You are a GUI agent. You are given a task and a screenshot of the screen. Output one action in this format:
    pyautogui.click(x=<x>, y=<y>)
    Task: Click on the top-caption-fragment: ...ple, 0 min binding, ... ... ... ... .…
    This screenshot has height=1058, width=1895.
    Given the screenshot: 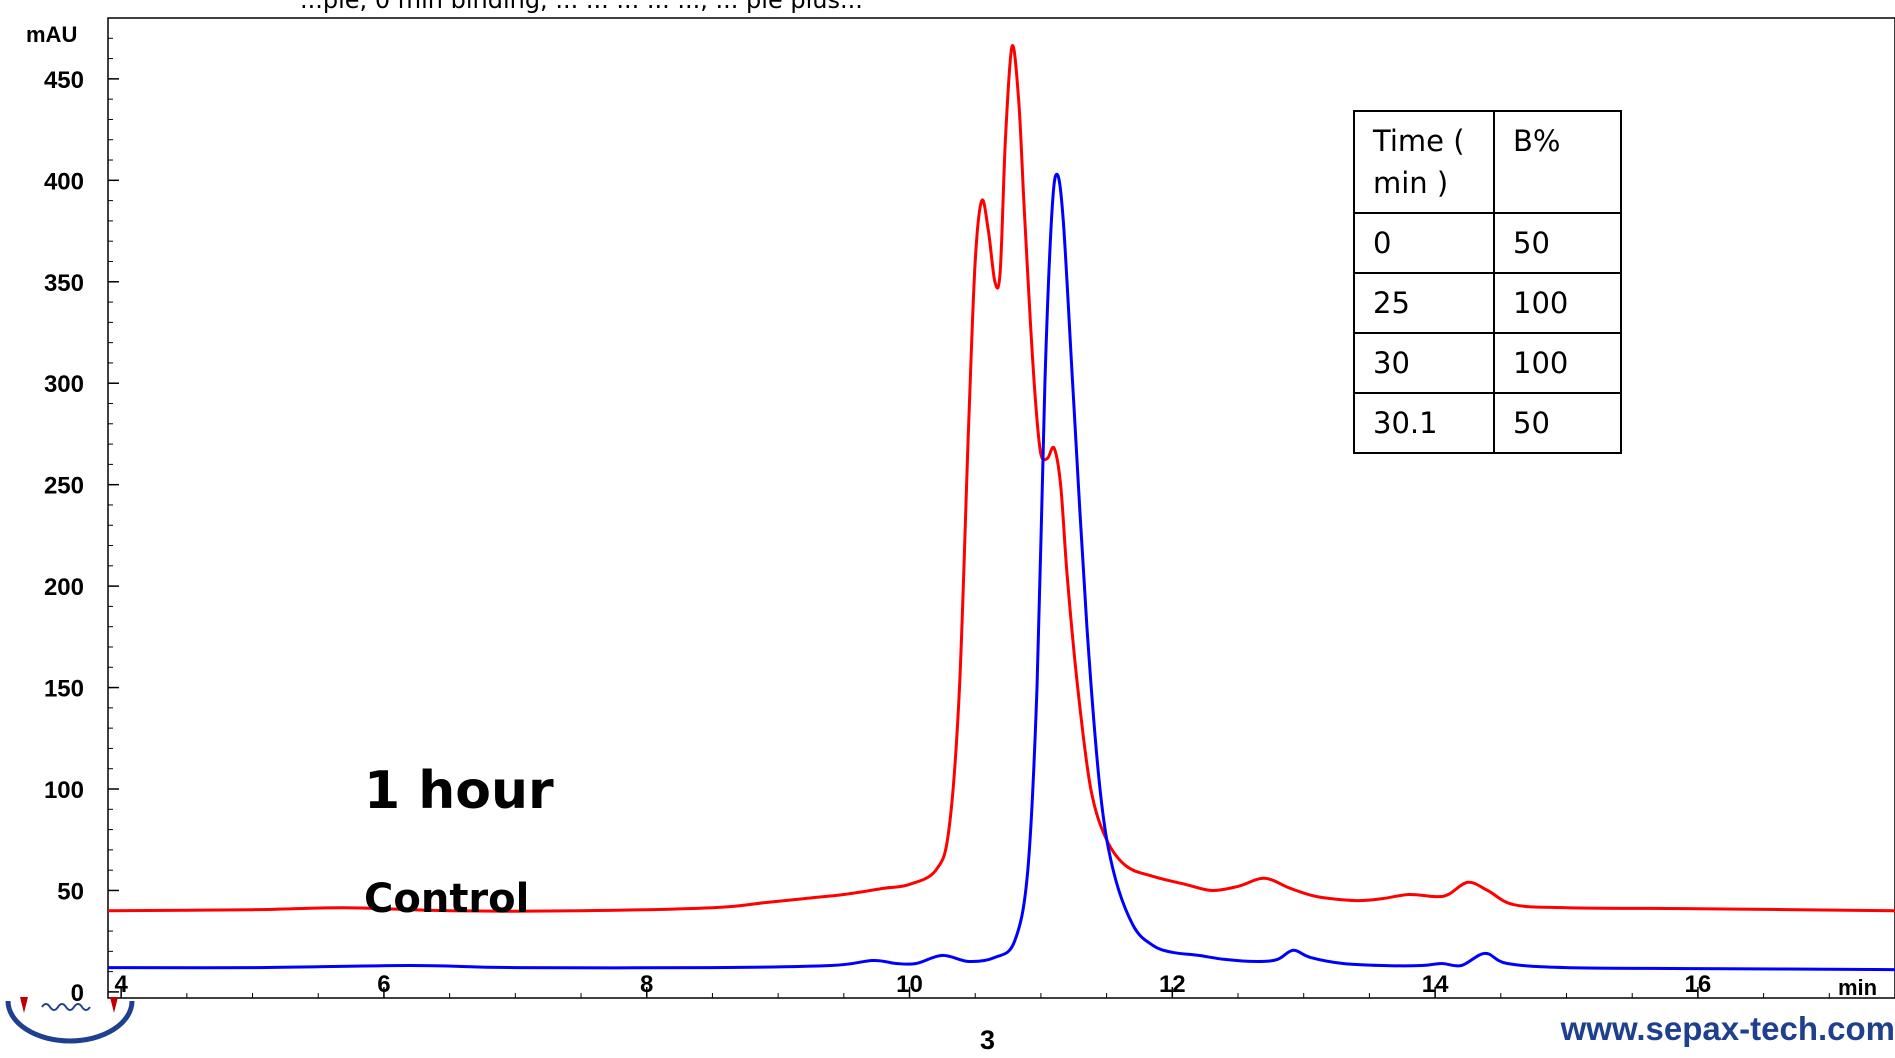 What is the action you would take?
    pyautogui.click(x=581, y=7)
    